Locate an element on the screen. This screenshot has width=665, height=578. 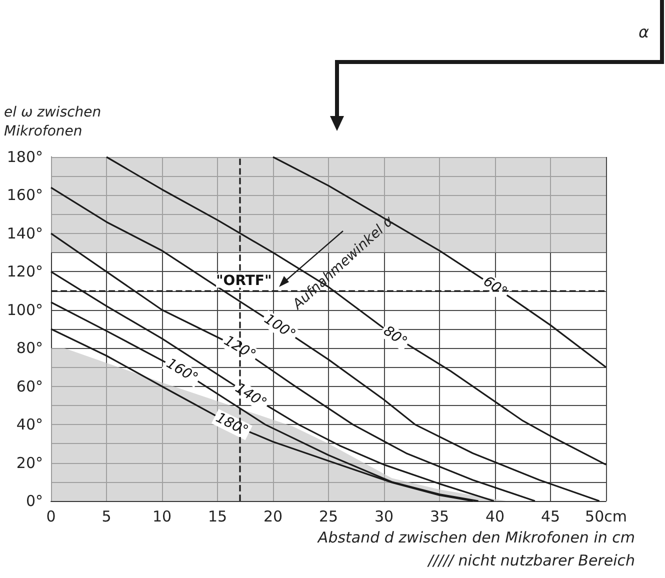
x-tick-label: 35 is located at coordinates (440, 517).